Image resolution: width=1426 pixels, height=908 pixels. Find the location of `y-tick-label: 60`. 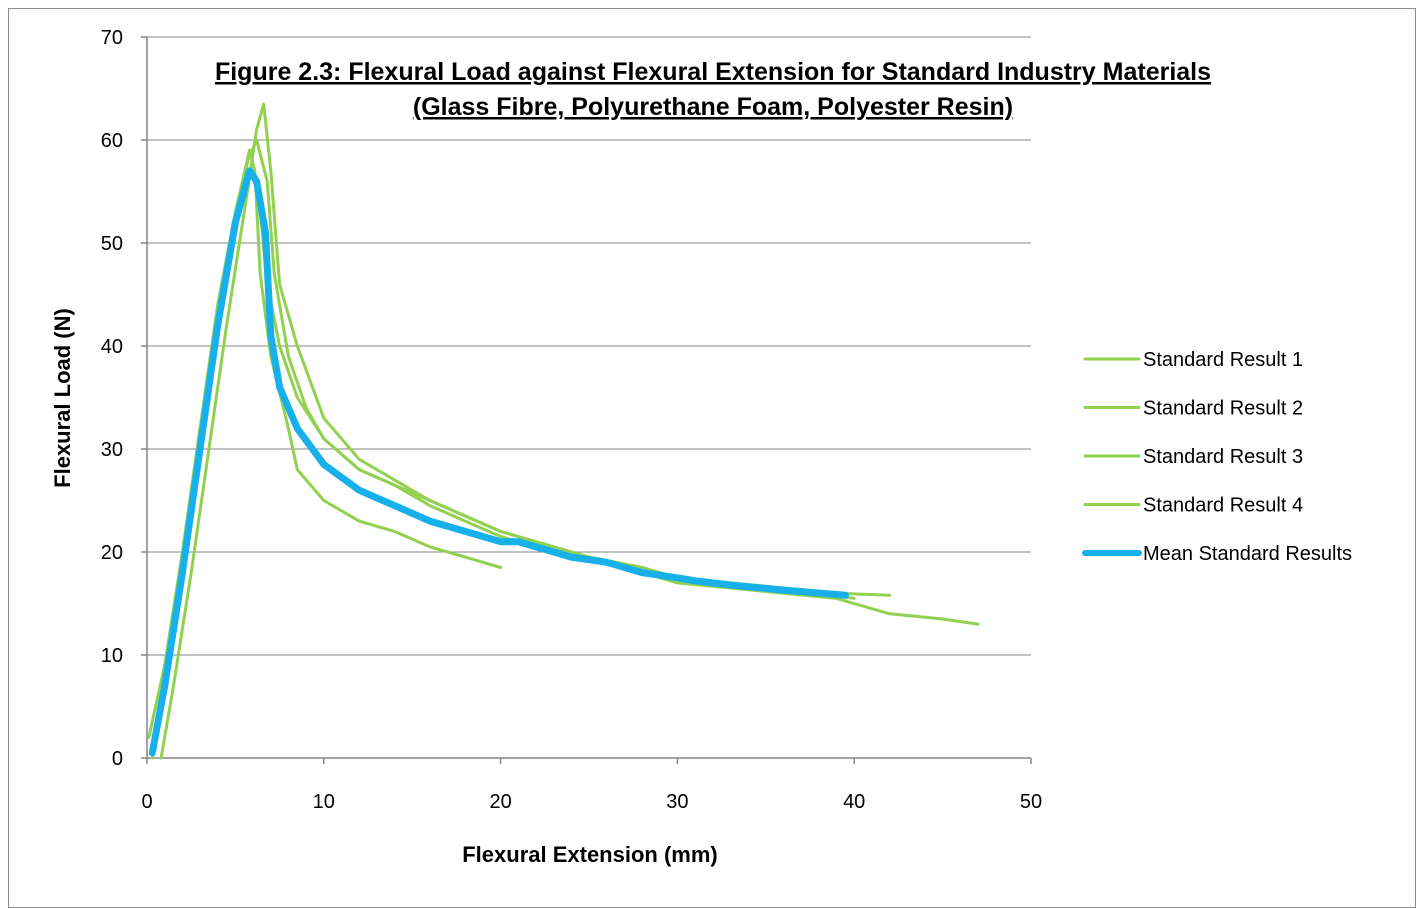

y-tick-label: 60 is located at coordinates (112, 141).